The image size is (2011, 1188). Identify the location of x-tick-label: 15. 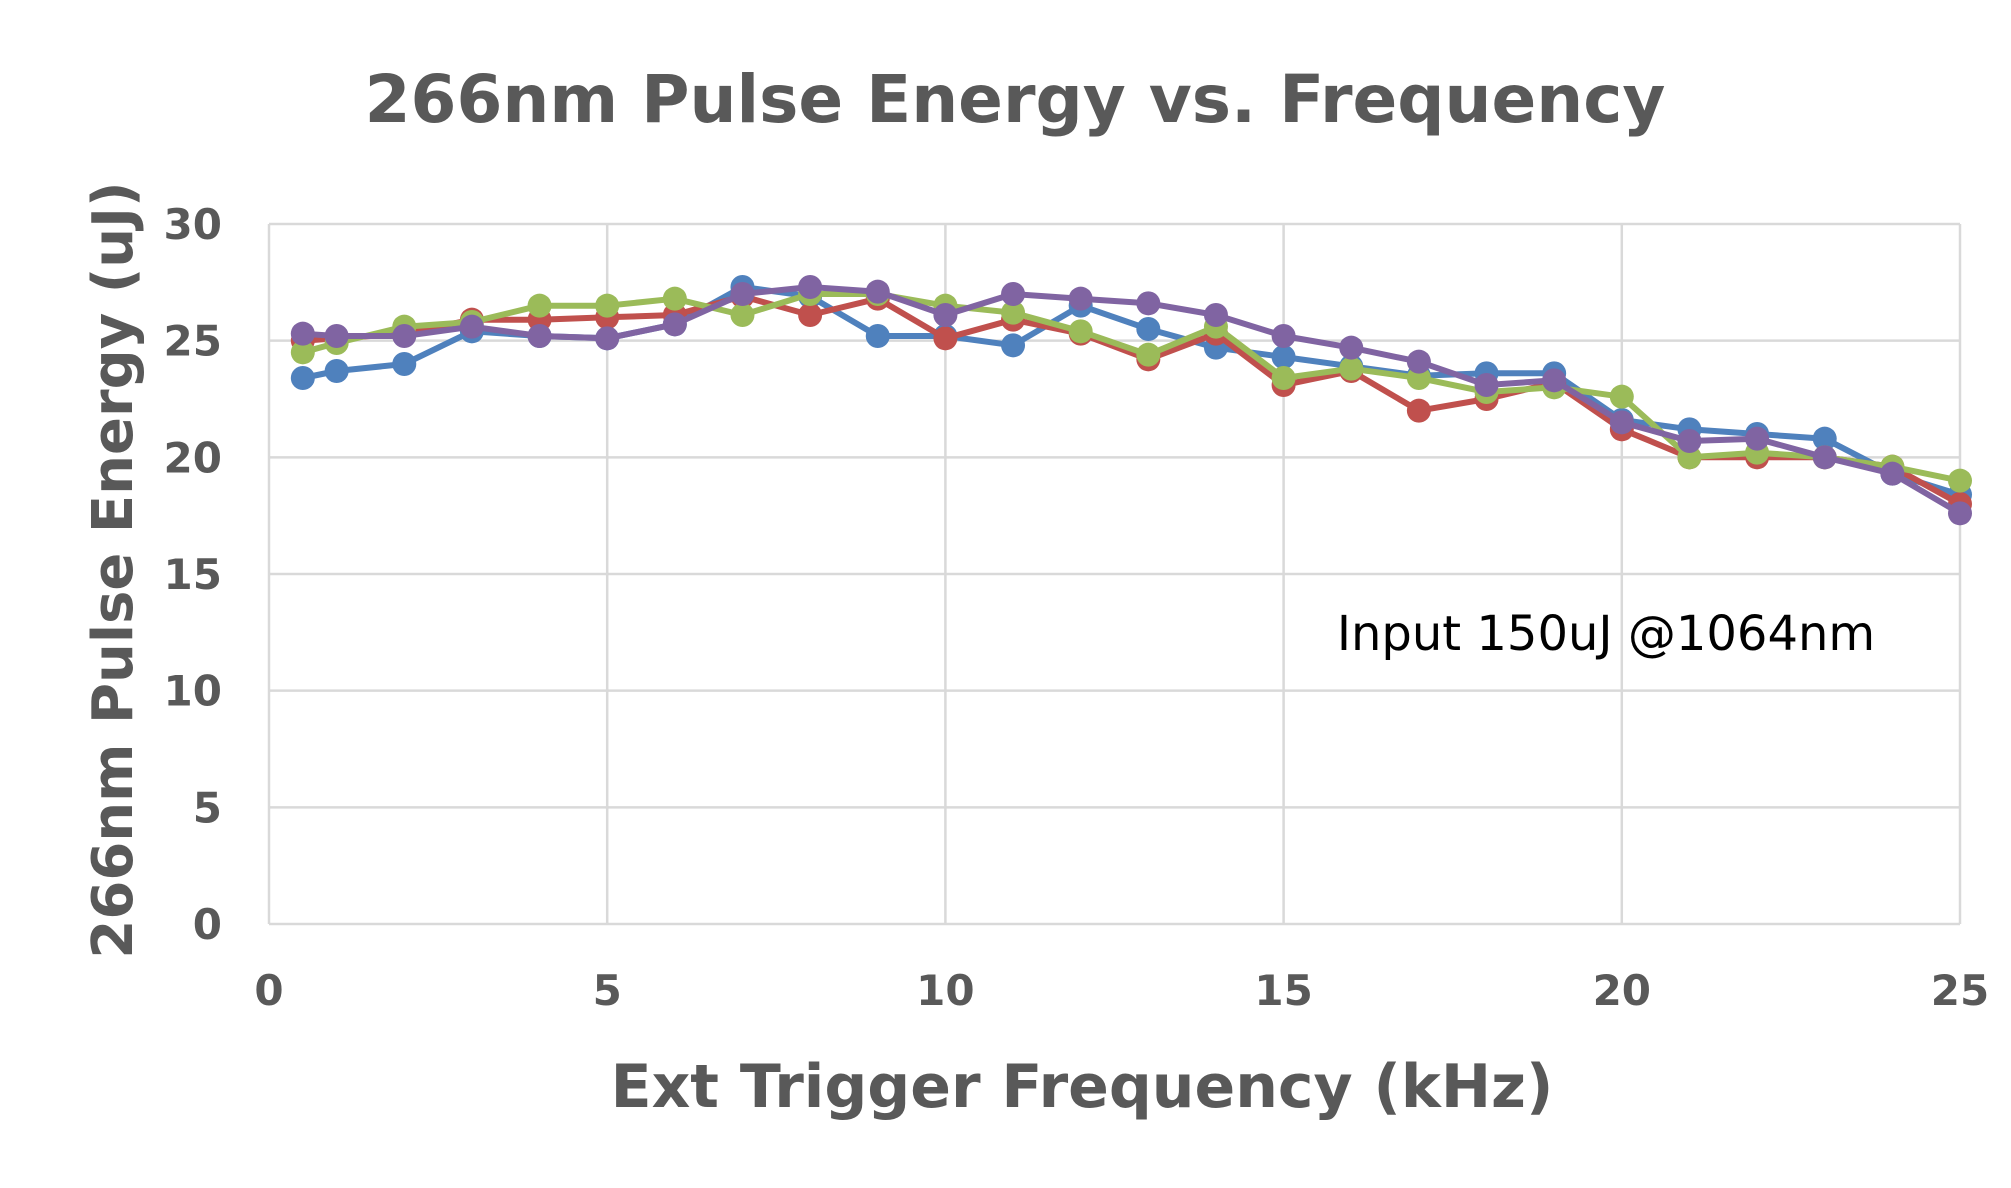
(1283, 990).